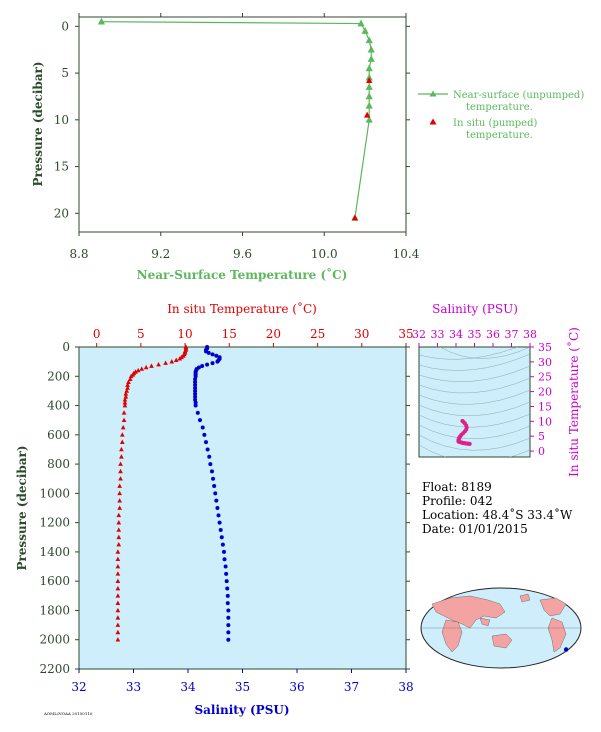  What do you see at coordinates (188, 687) in the screenshot?
I see `salinity-tick-label: 34` at bounding box center [188, 687].